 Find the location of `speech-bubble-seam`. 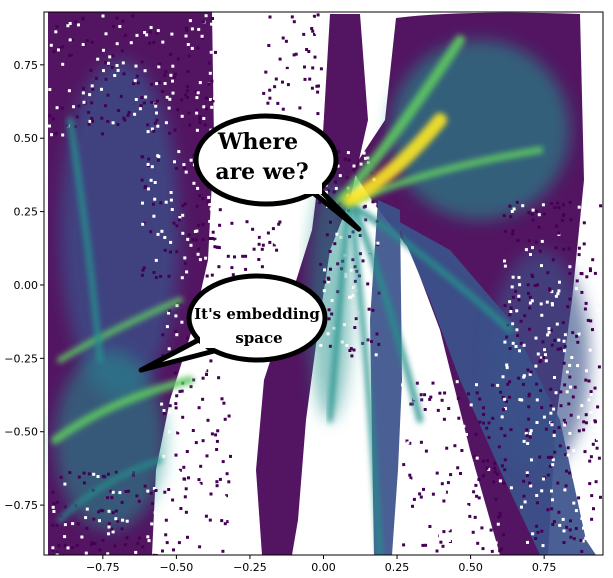

speech-bubble-seam is located at coordinates (211, 341).